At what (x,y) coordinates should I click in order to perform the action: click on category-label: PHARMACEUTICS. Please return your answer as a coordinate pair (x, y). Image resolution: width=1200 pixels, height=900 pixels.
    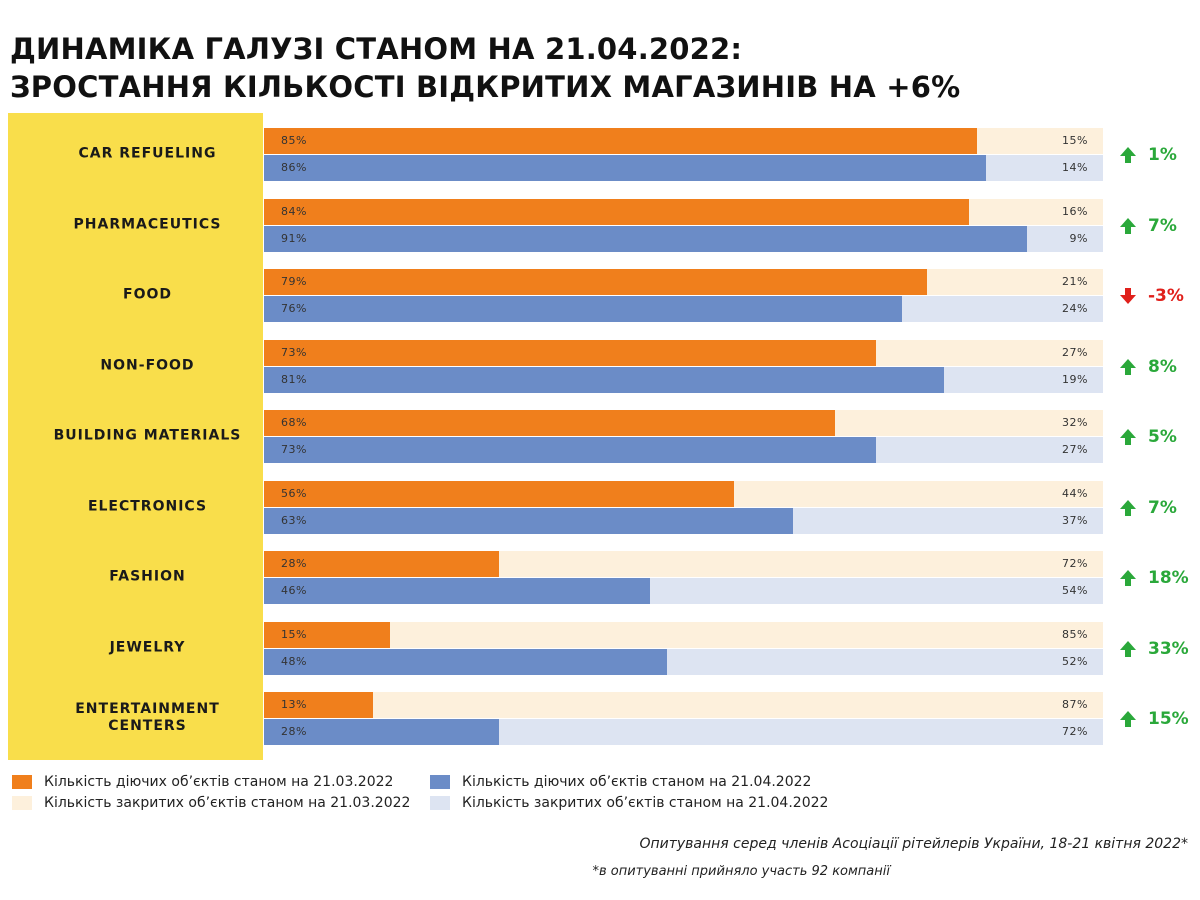
    Looking at the image, I should click on (147, 224).